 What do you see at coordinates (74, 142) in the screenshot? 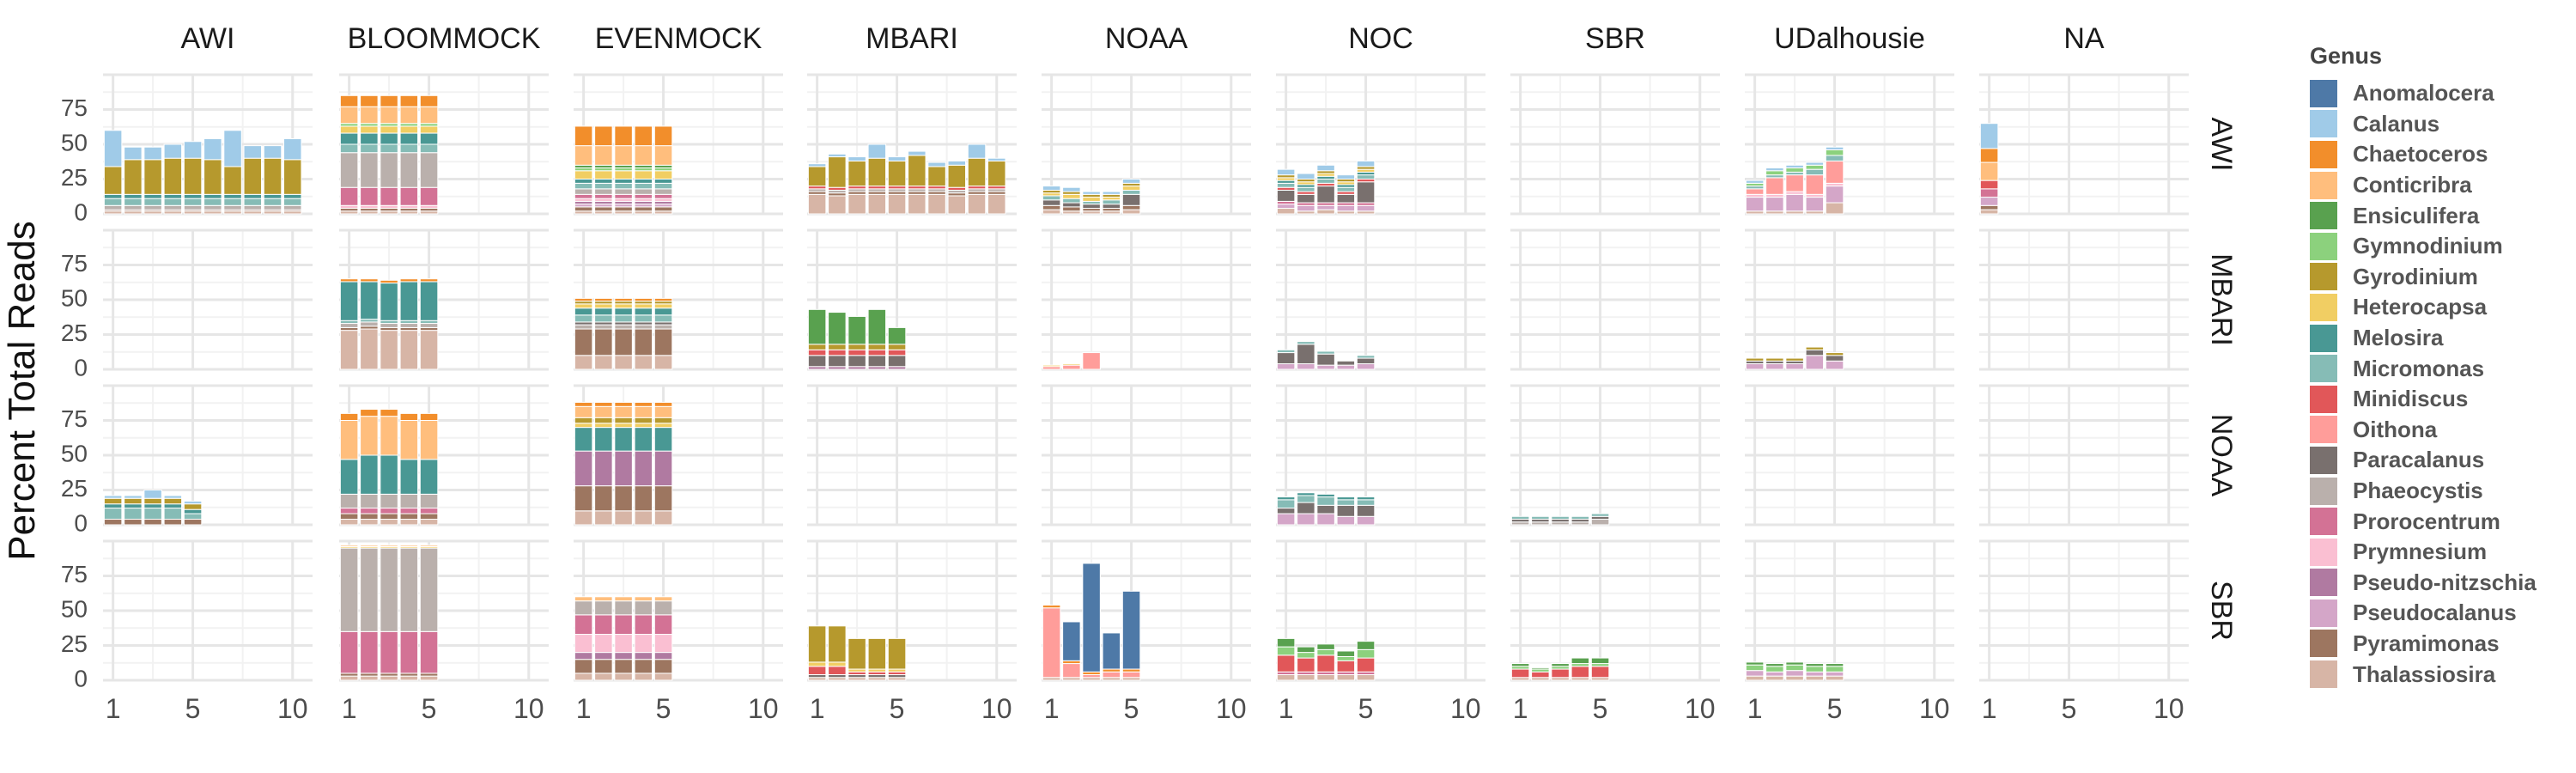
I see `y-tick-label: 50` at bounding box center [74, 142].